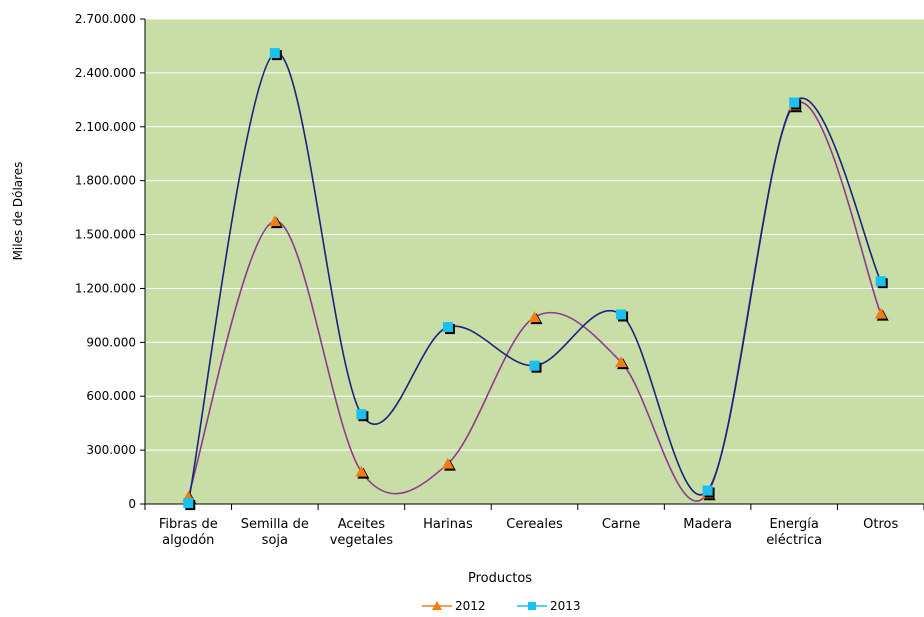  Describe the element at coordinates (454, 606) in the screenshot. I see `legend-entry-2012: 2012` at that location.